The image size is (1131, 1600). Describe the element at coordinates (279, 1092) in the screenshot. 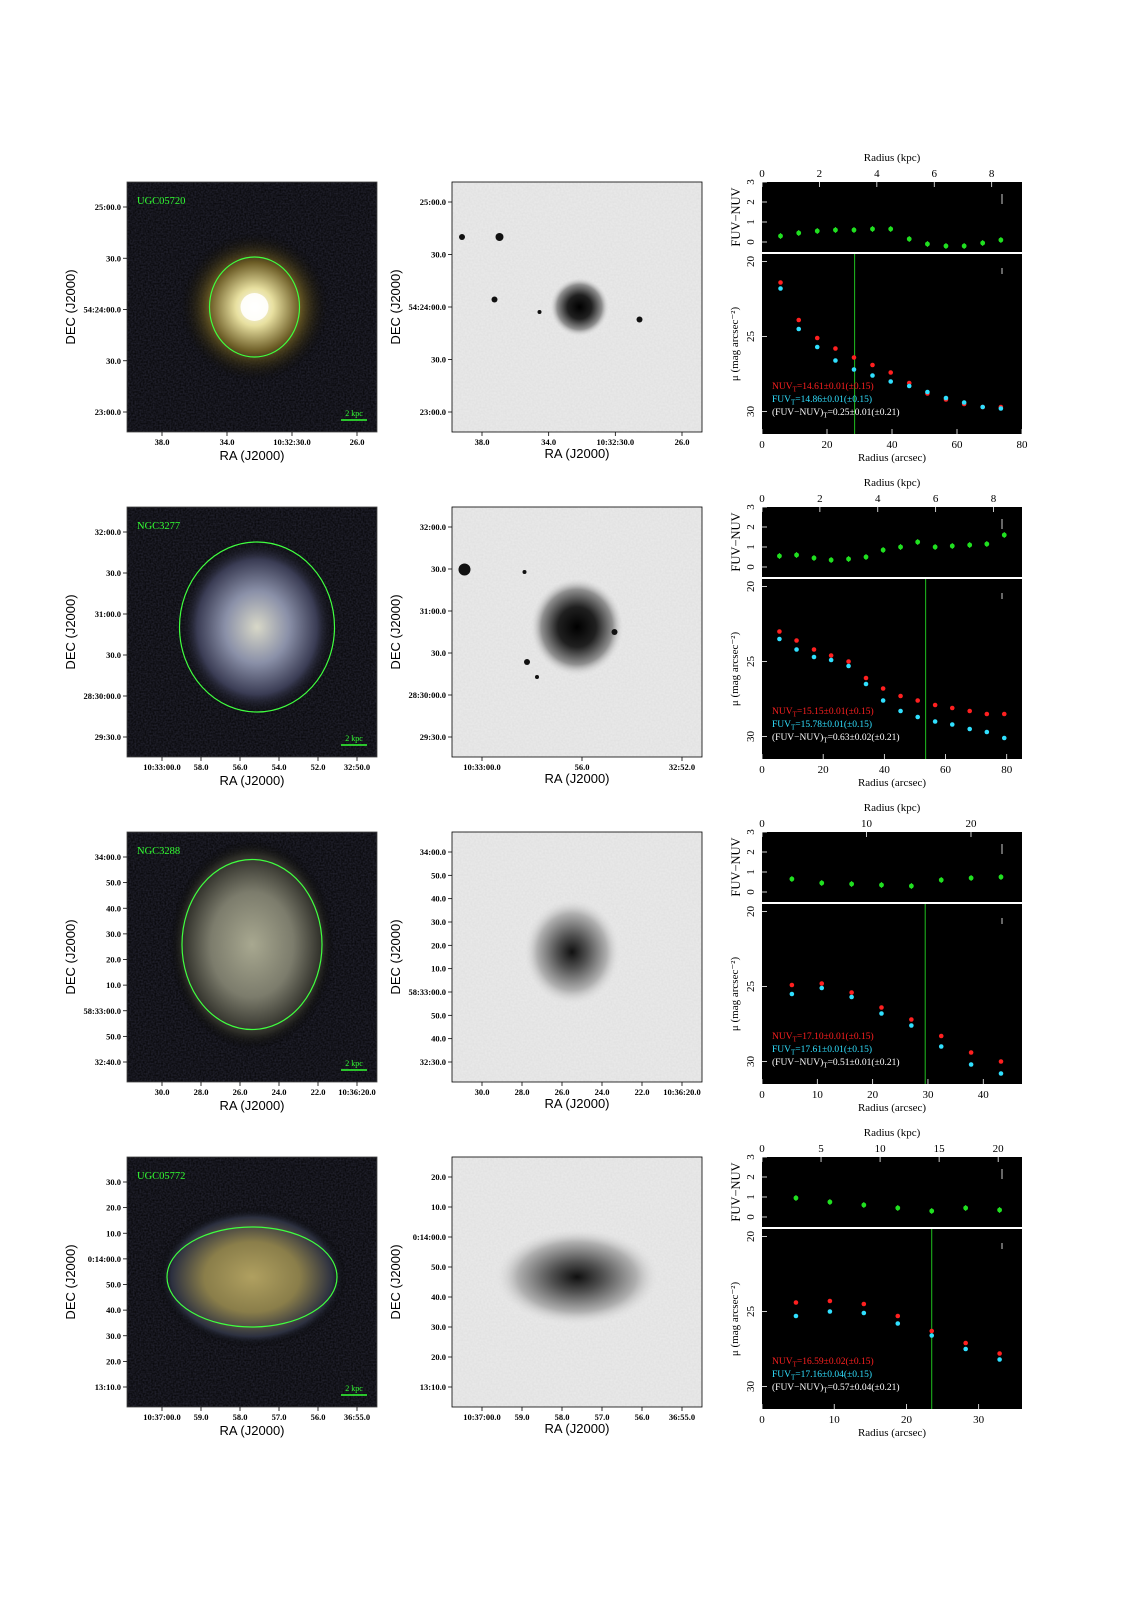

I see `ra-tick-label: 24.0` at that location.